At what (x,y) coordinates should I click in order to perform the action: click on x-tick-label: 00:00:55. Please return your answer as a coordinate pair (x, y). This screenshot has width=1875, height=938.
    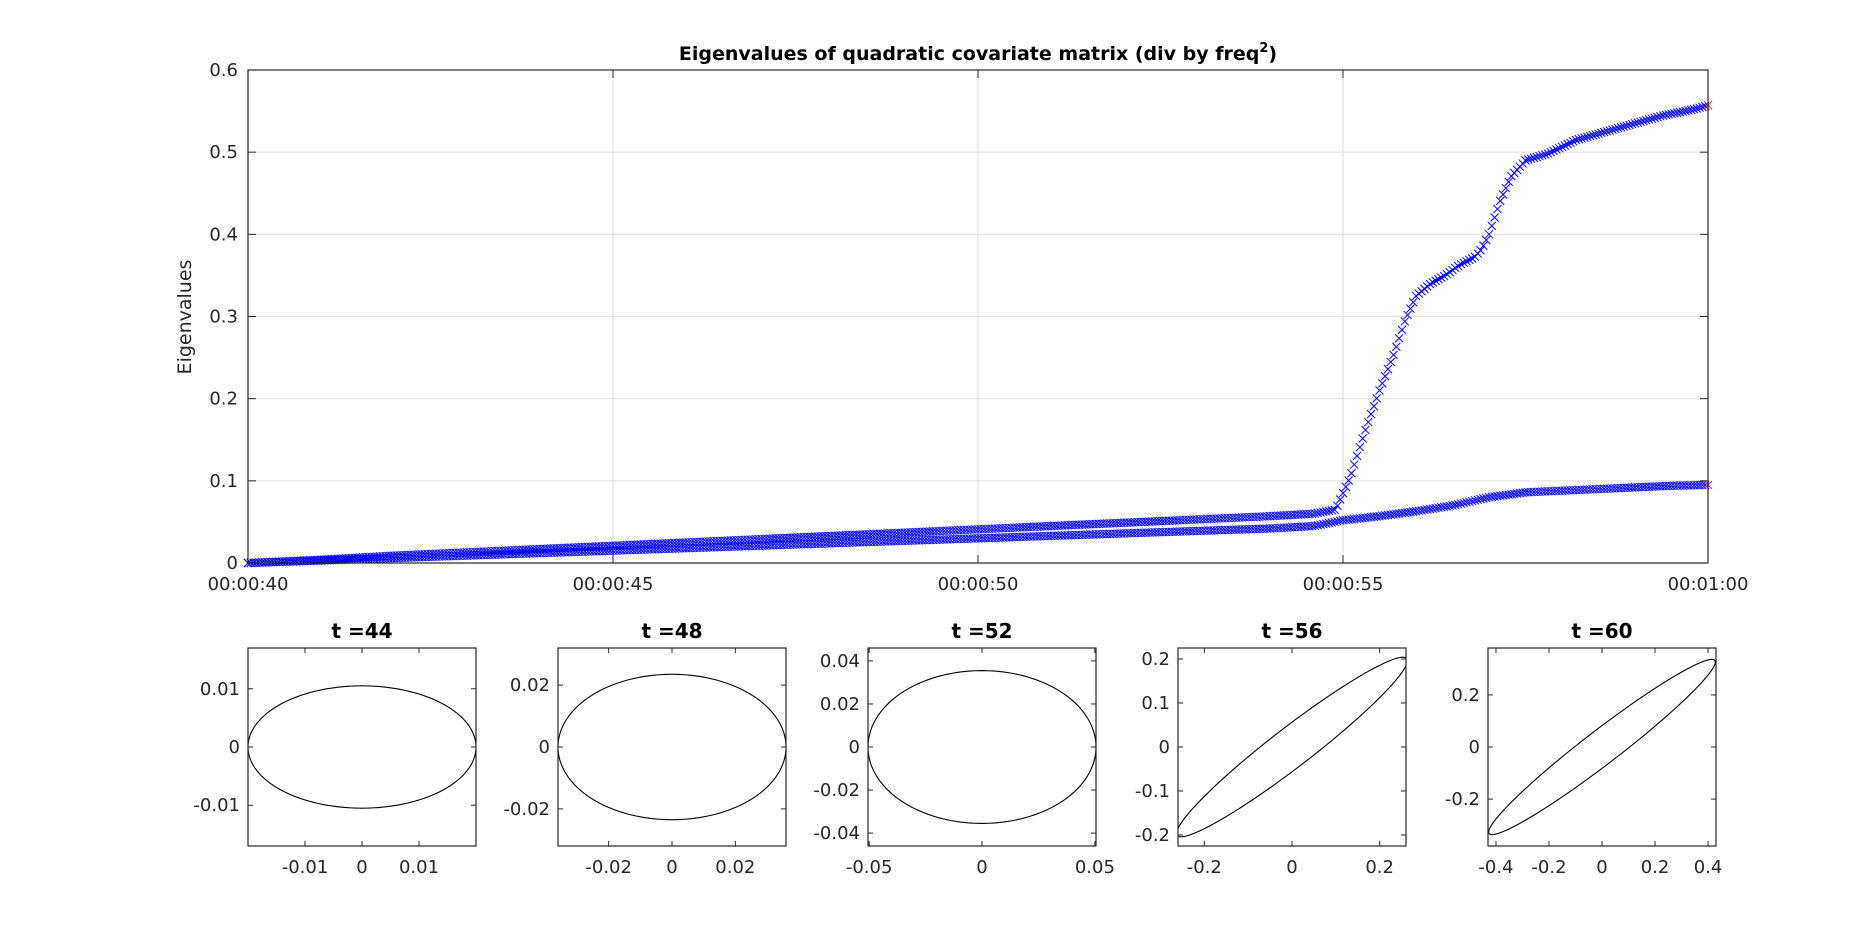
    Looking at the image, I should click on (1343, 584).